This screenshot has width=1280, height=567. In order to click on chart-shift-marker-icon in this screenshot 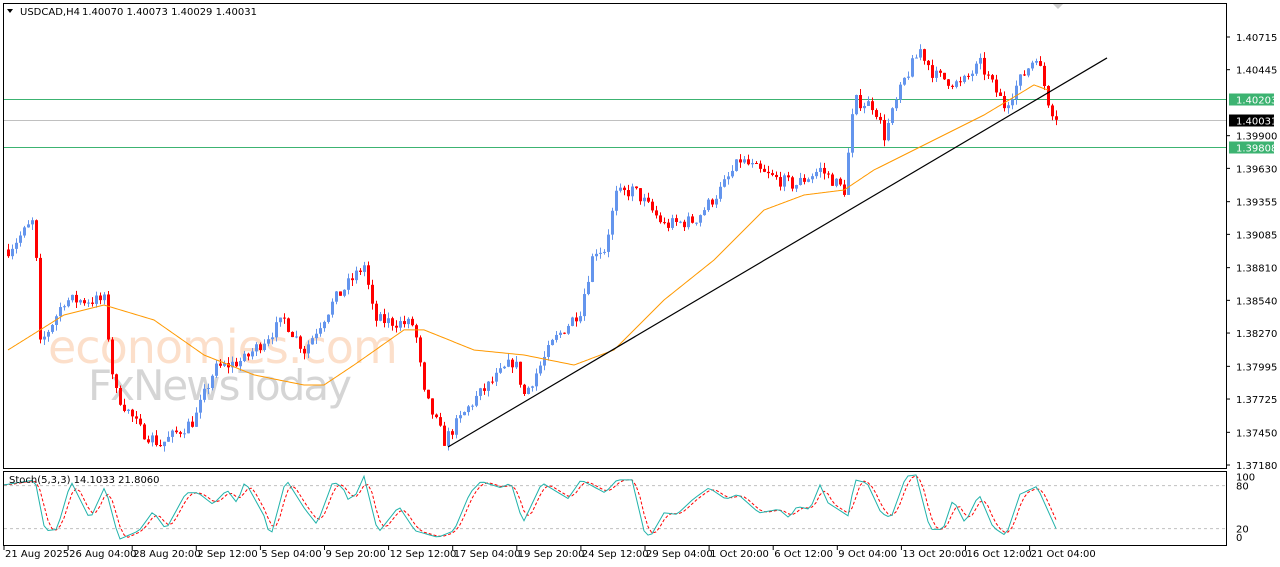, I will do `click(1058, 6)`.